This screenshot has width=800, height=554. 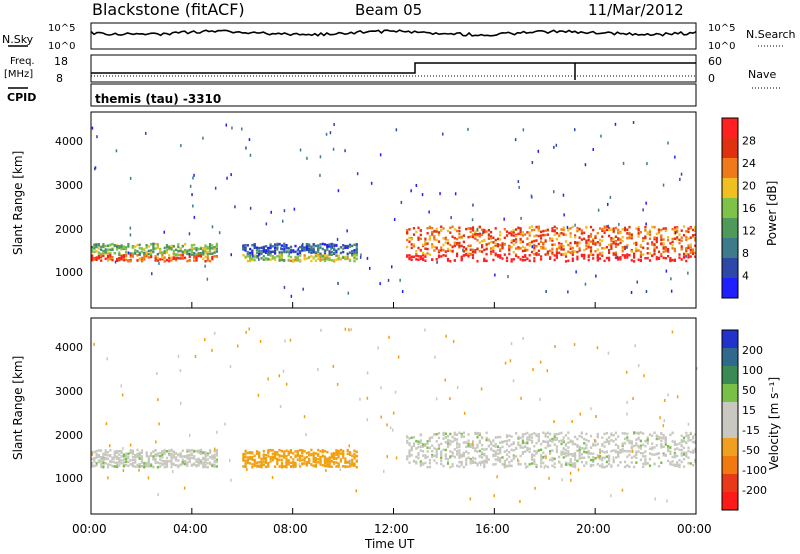 I want to click on velocity-colorbar-tick-label: -50, so click(x=751, y=450).